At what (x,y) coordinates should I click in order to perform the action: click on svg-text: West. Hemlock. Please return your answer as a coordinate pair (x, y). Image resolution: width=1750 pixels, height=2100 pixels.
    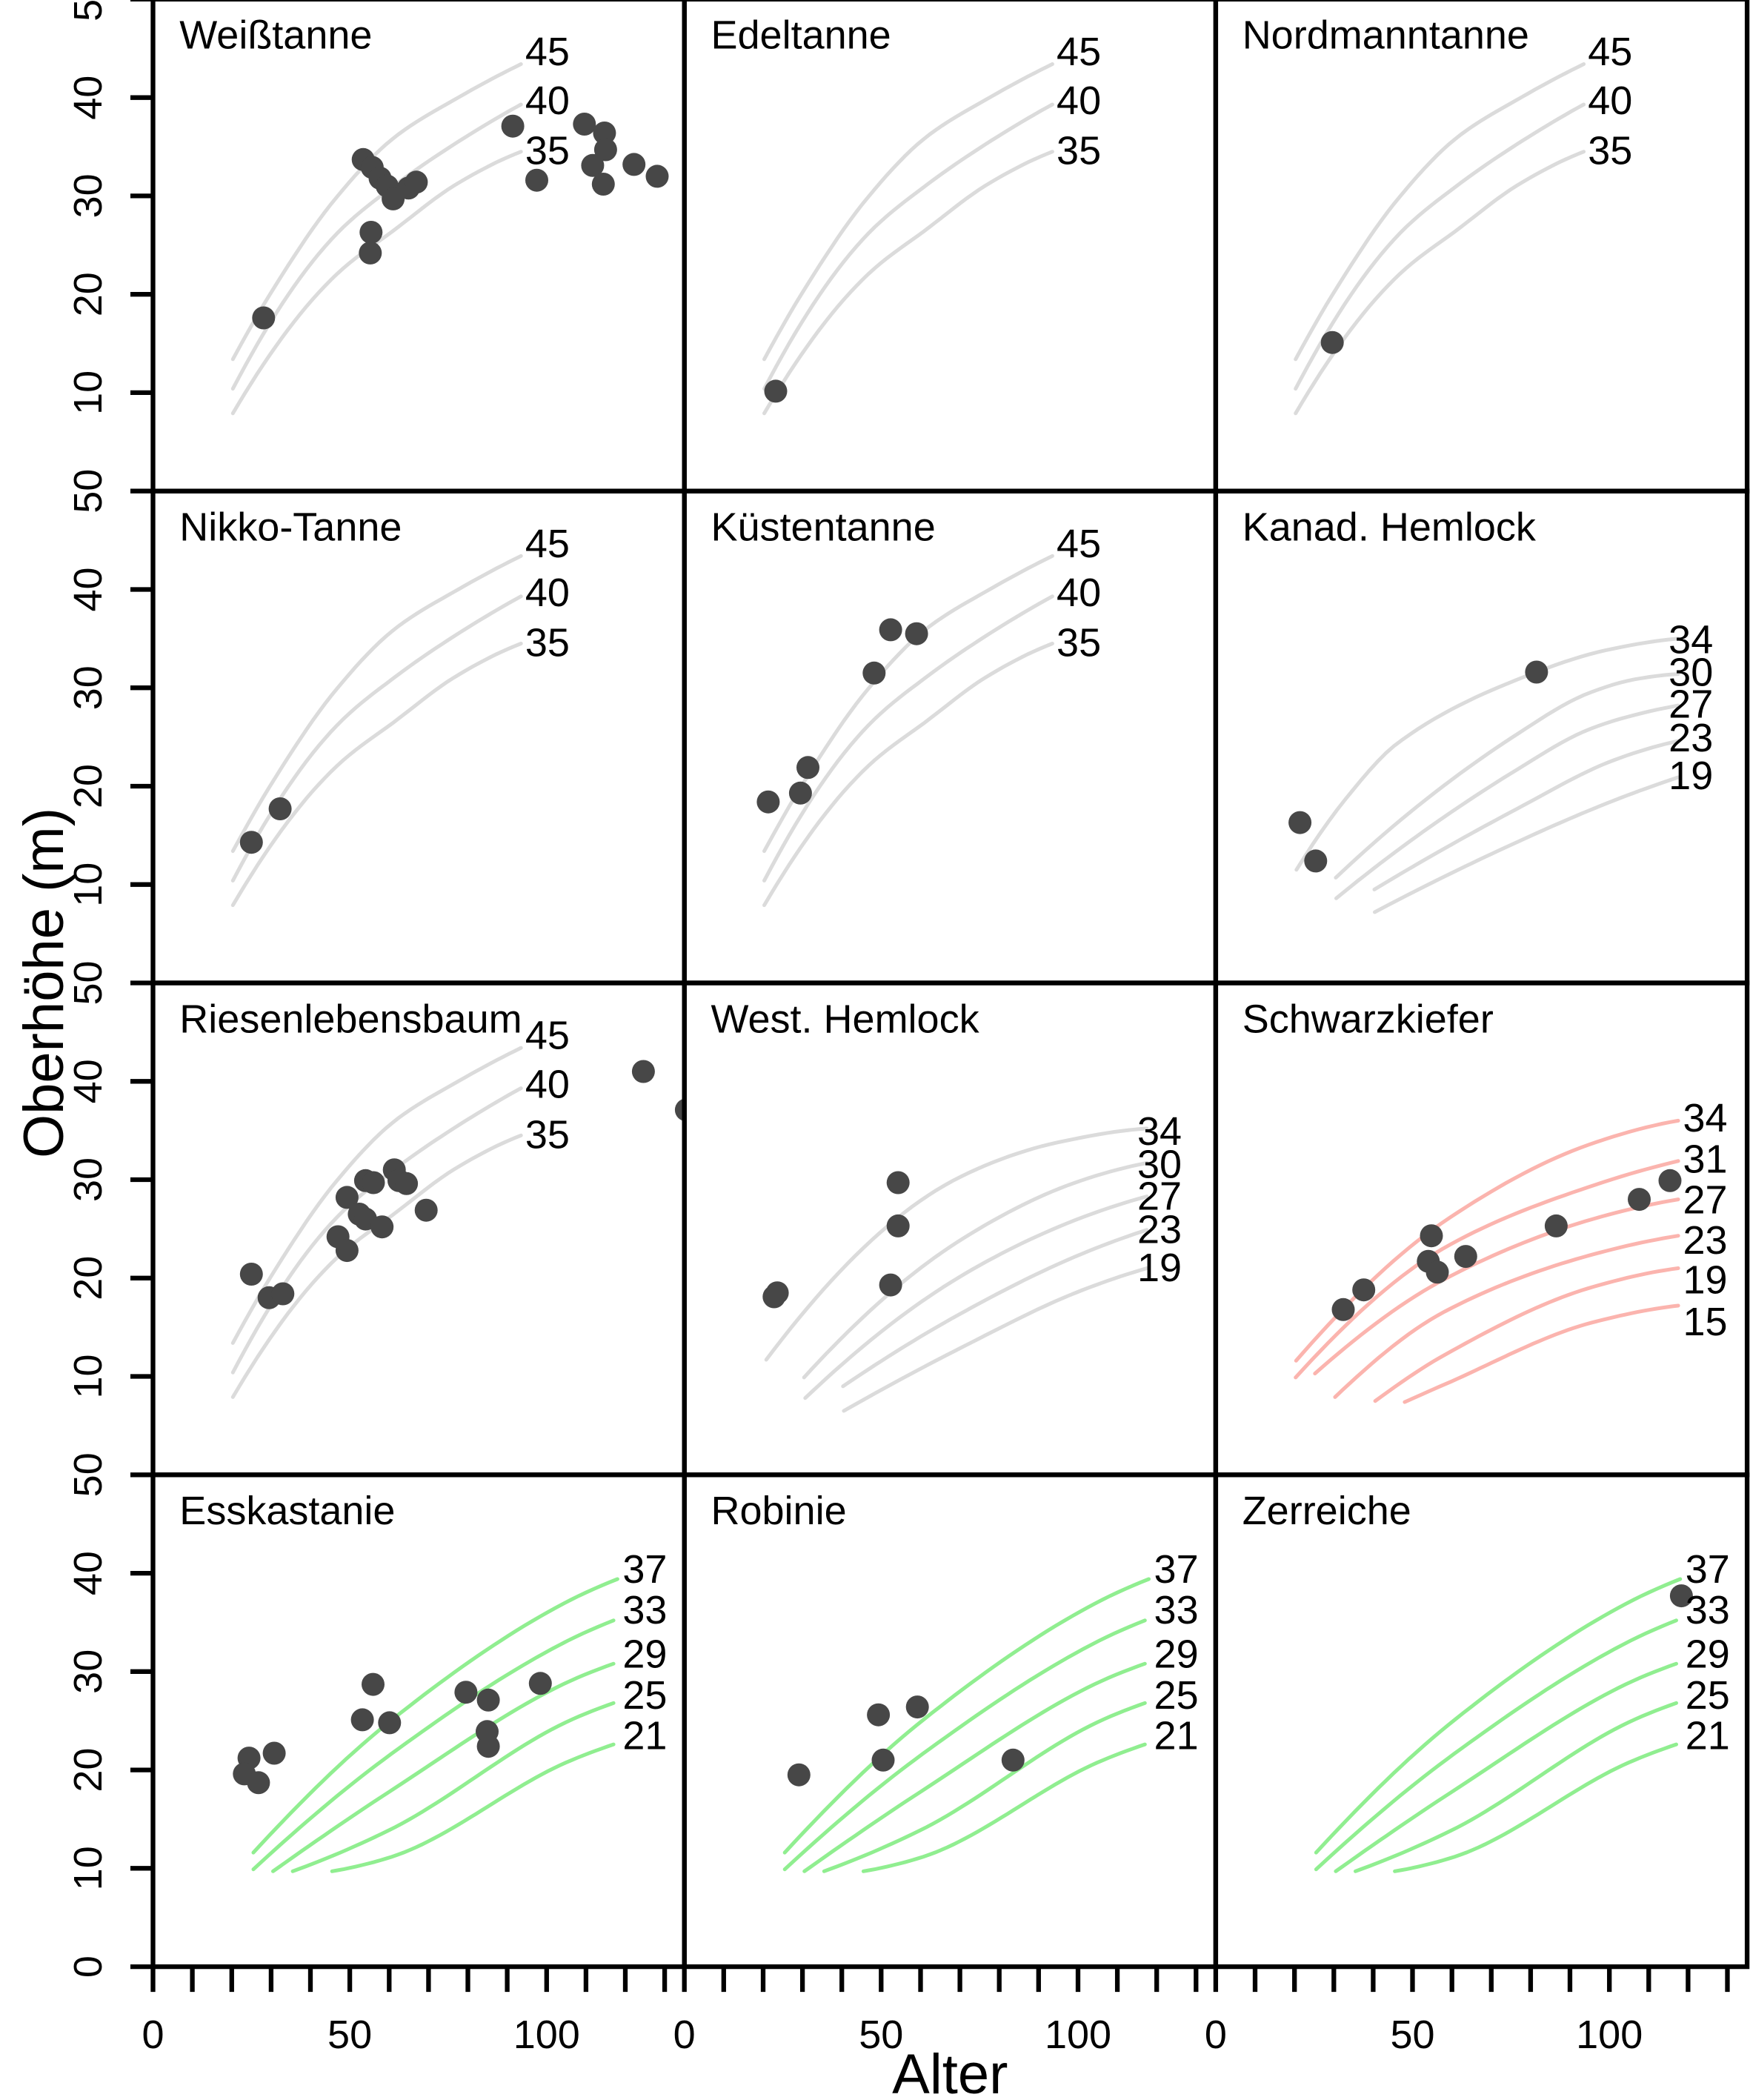
    Looking at the image, I should click on (845, 1019).